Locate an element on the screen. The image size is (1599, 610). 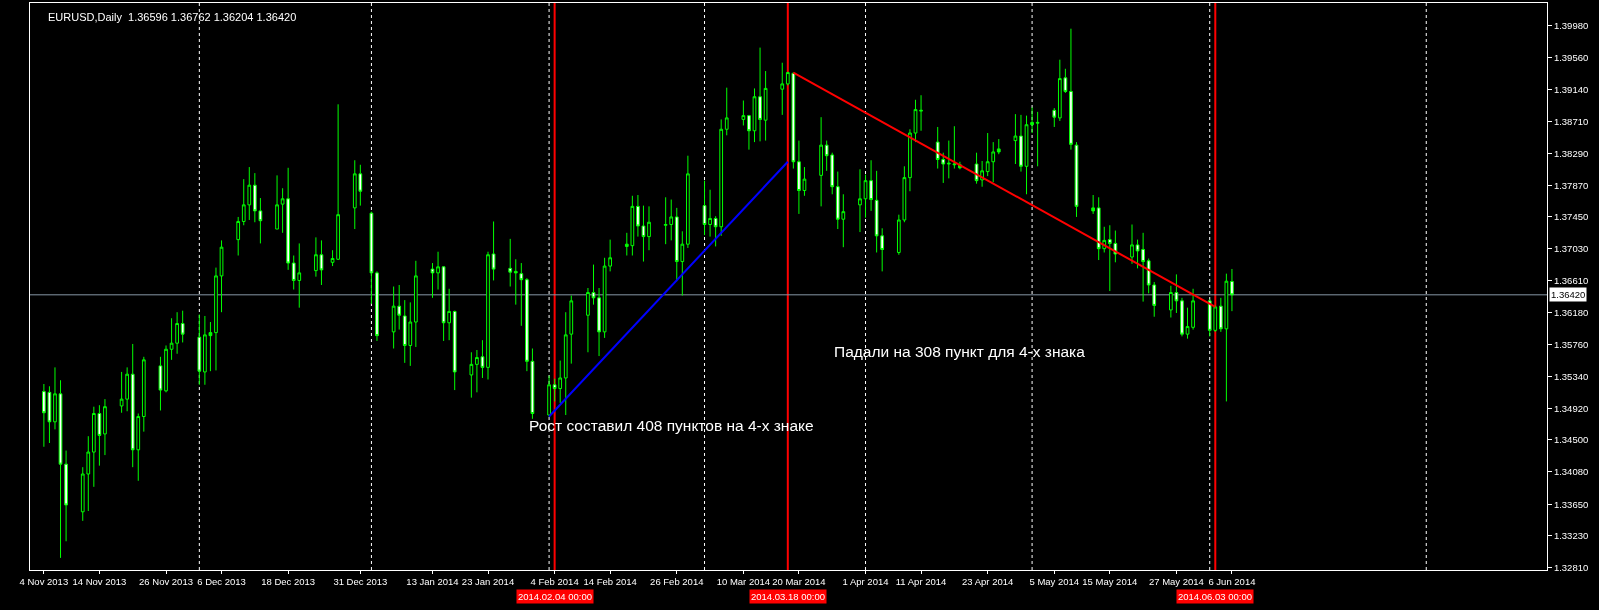
y-tick-label: 1.32810 is located at coordinates (1571, 568).